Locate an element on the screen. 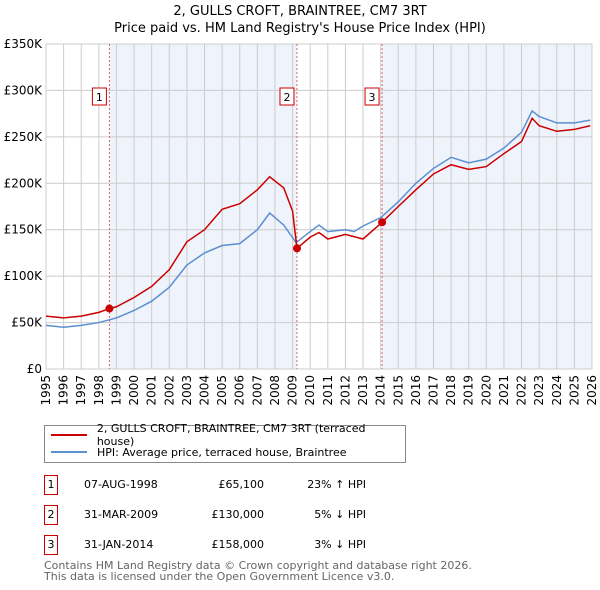  chart-title: 2, GULLS CROFT, BRAINTREE, CM7 3RT is located at coordinates (300, 11).